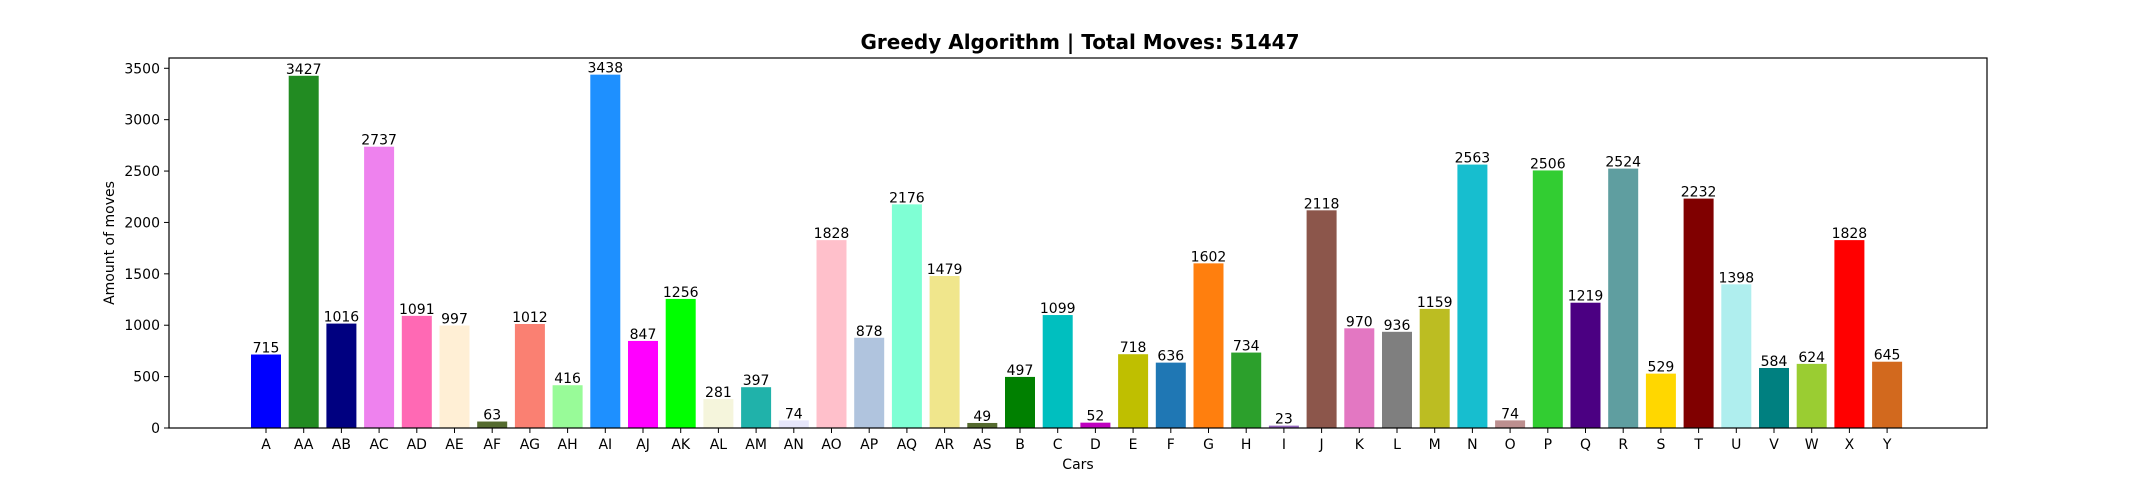 This screenshot has width=2150, height=484. Describe the element at coordinates (643, 384) in the screenshot. I see `bar-aj` at that location.